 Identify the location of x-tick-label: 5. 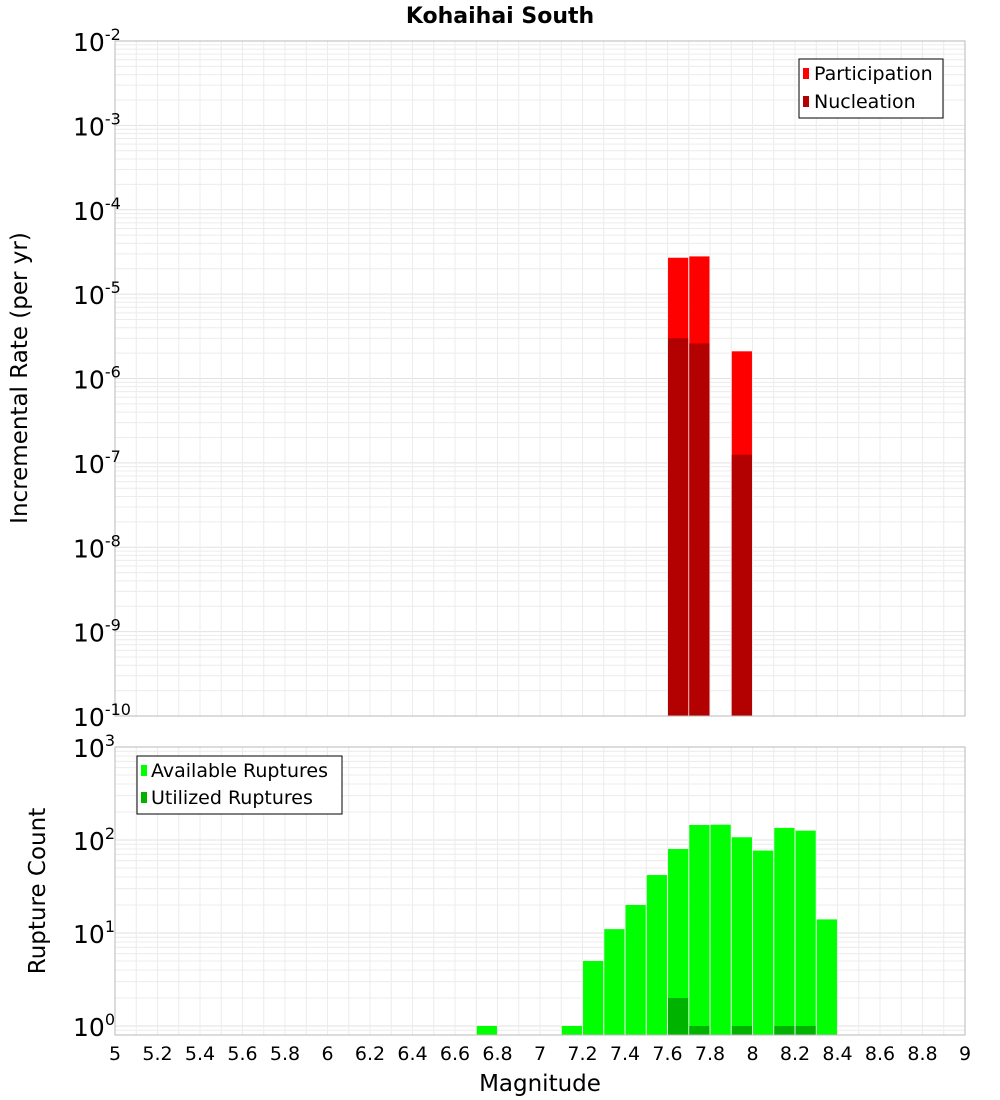
(115, 1054).